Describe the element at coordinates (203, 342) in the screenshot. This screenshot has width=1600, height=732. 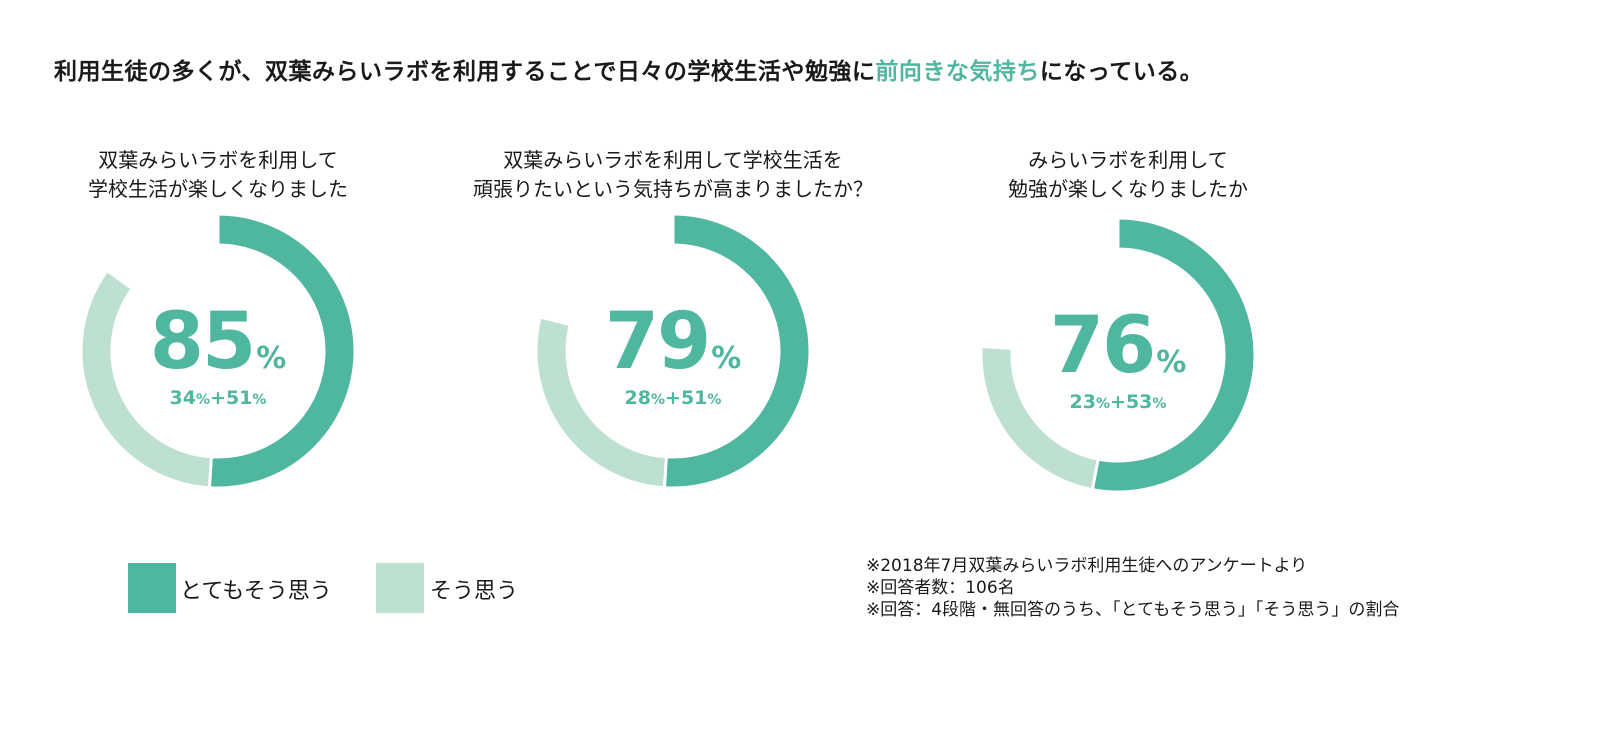
I see `total-value: 85` at that location.